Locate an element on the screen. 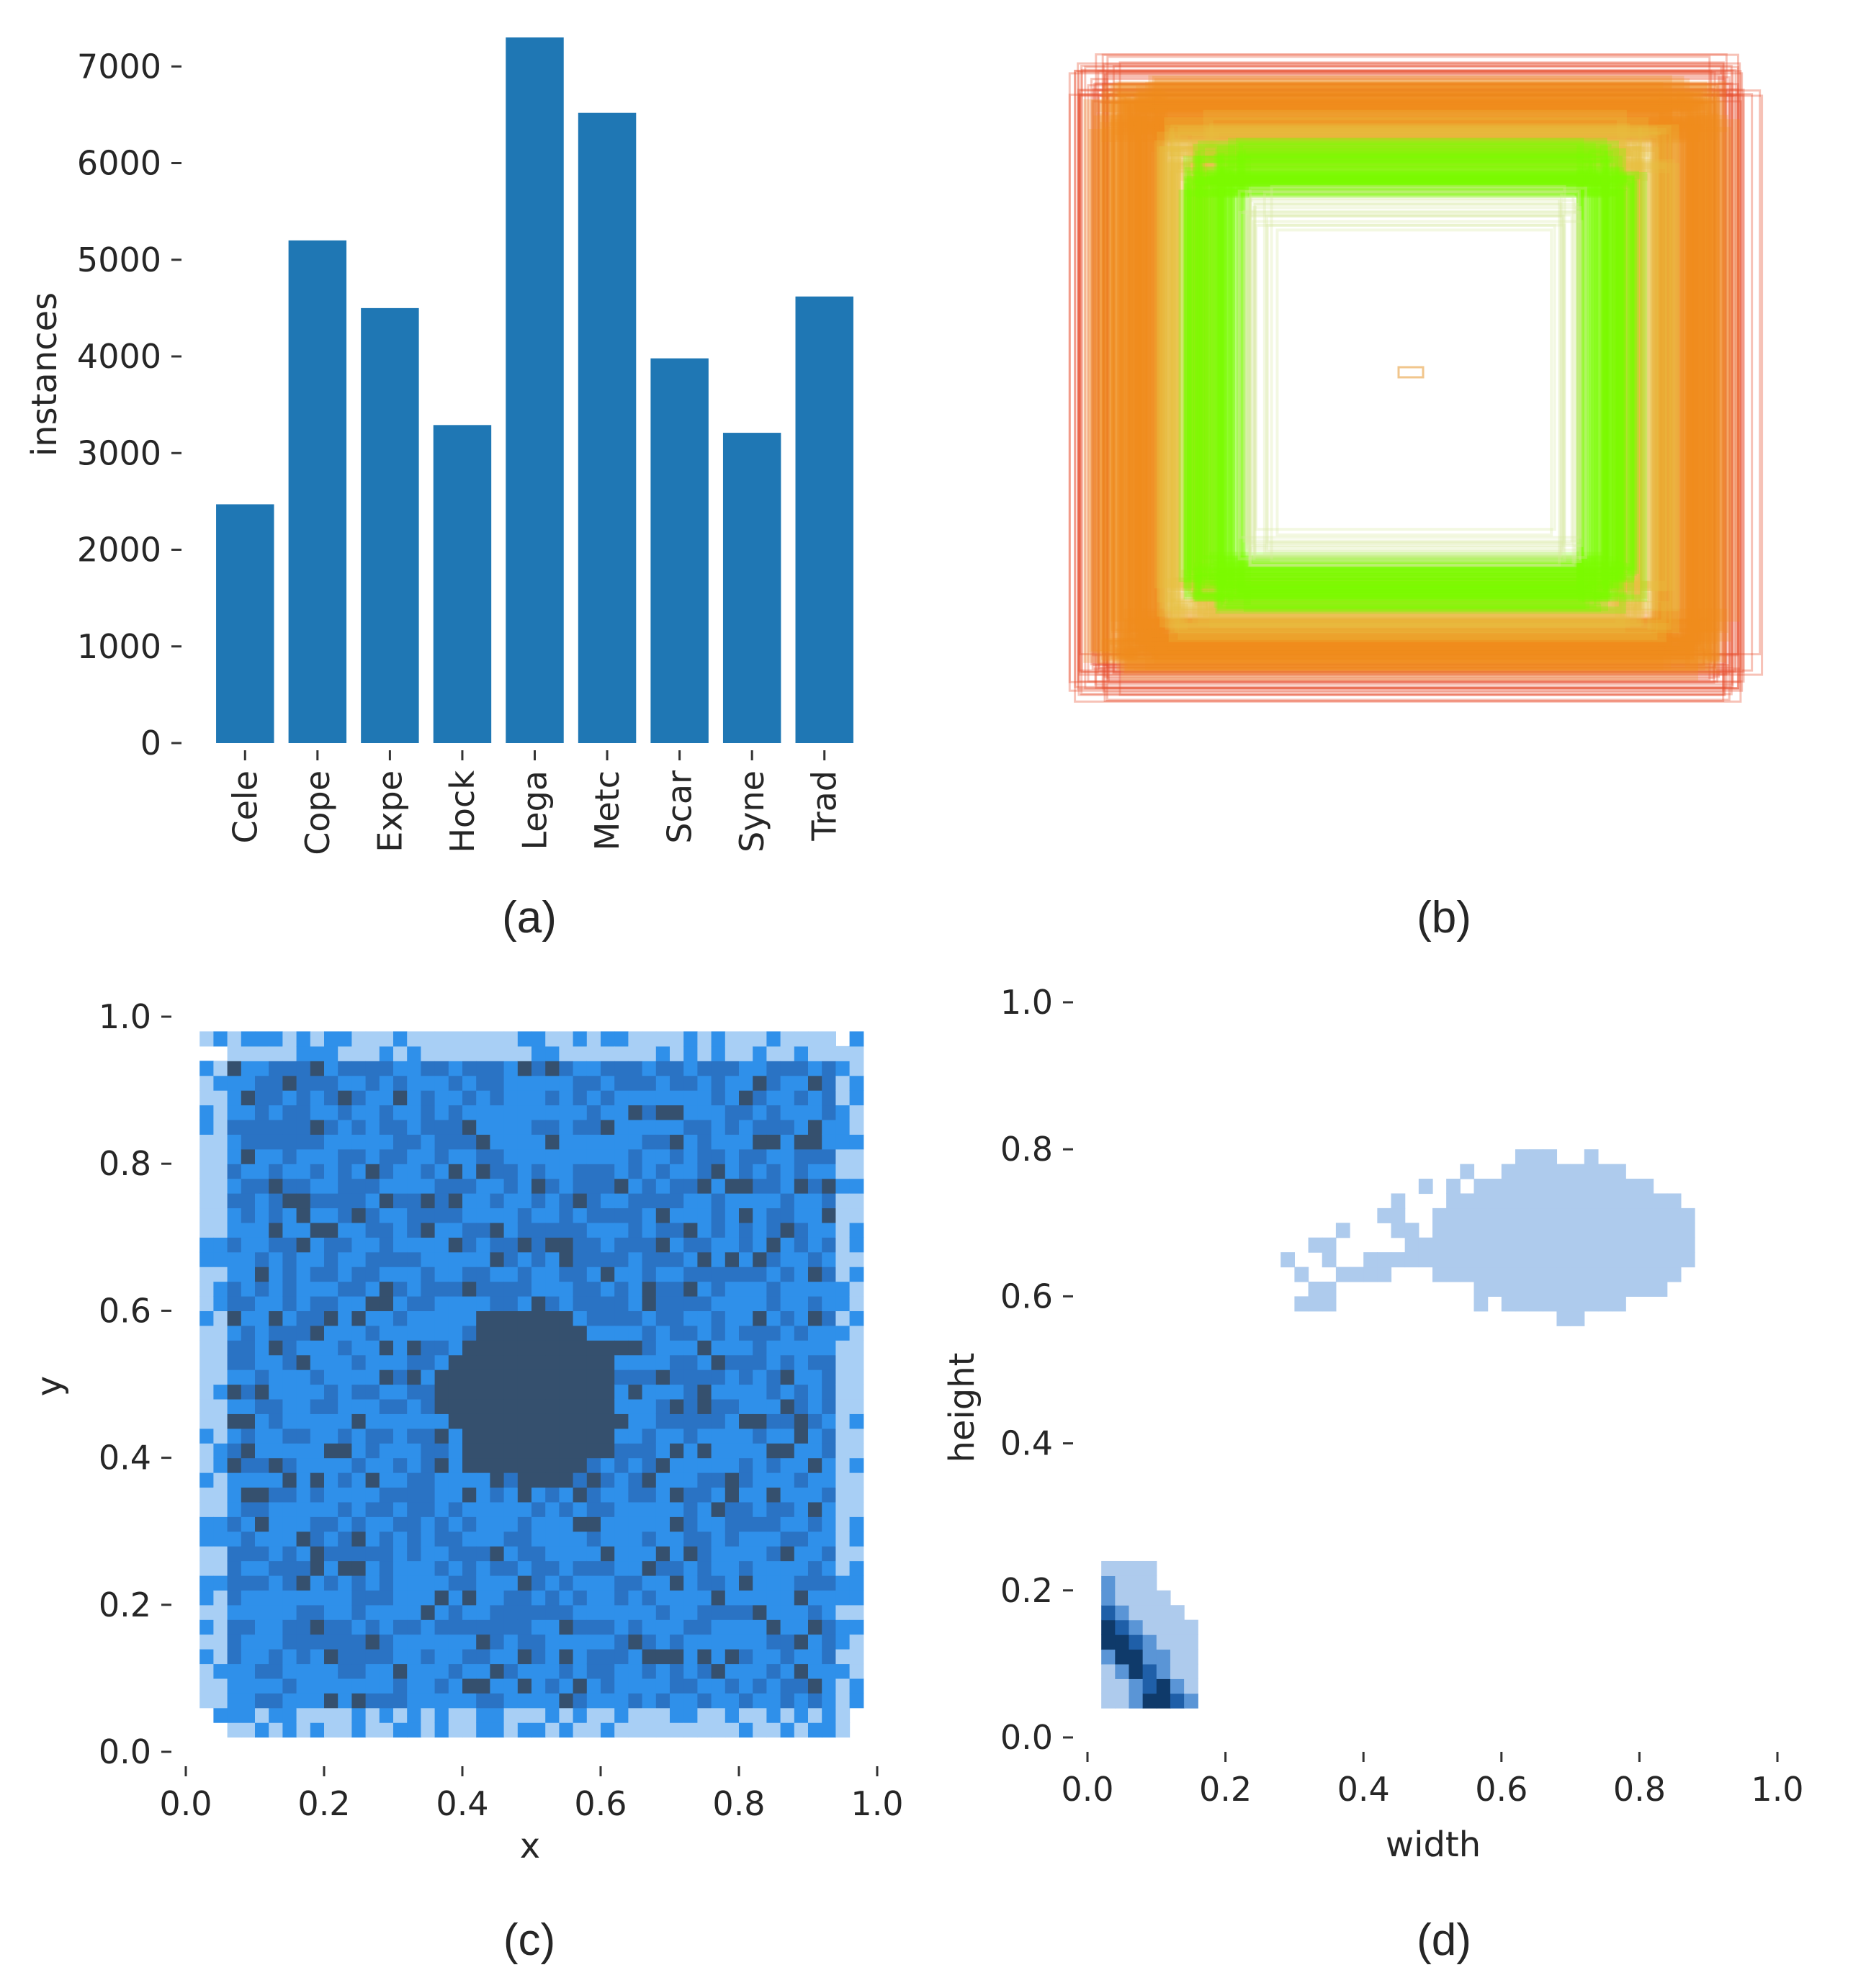 Image resolution: width=1866 pixels, height=1988 pixels. panel-c-label: (c) is located at coordinates (529, 1940).